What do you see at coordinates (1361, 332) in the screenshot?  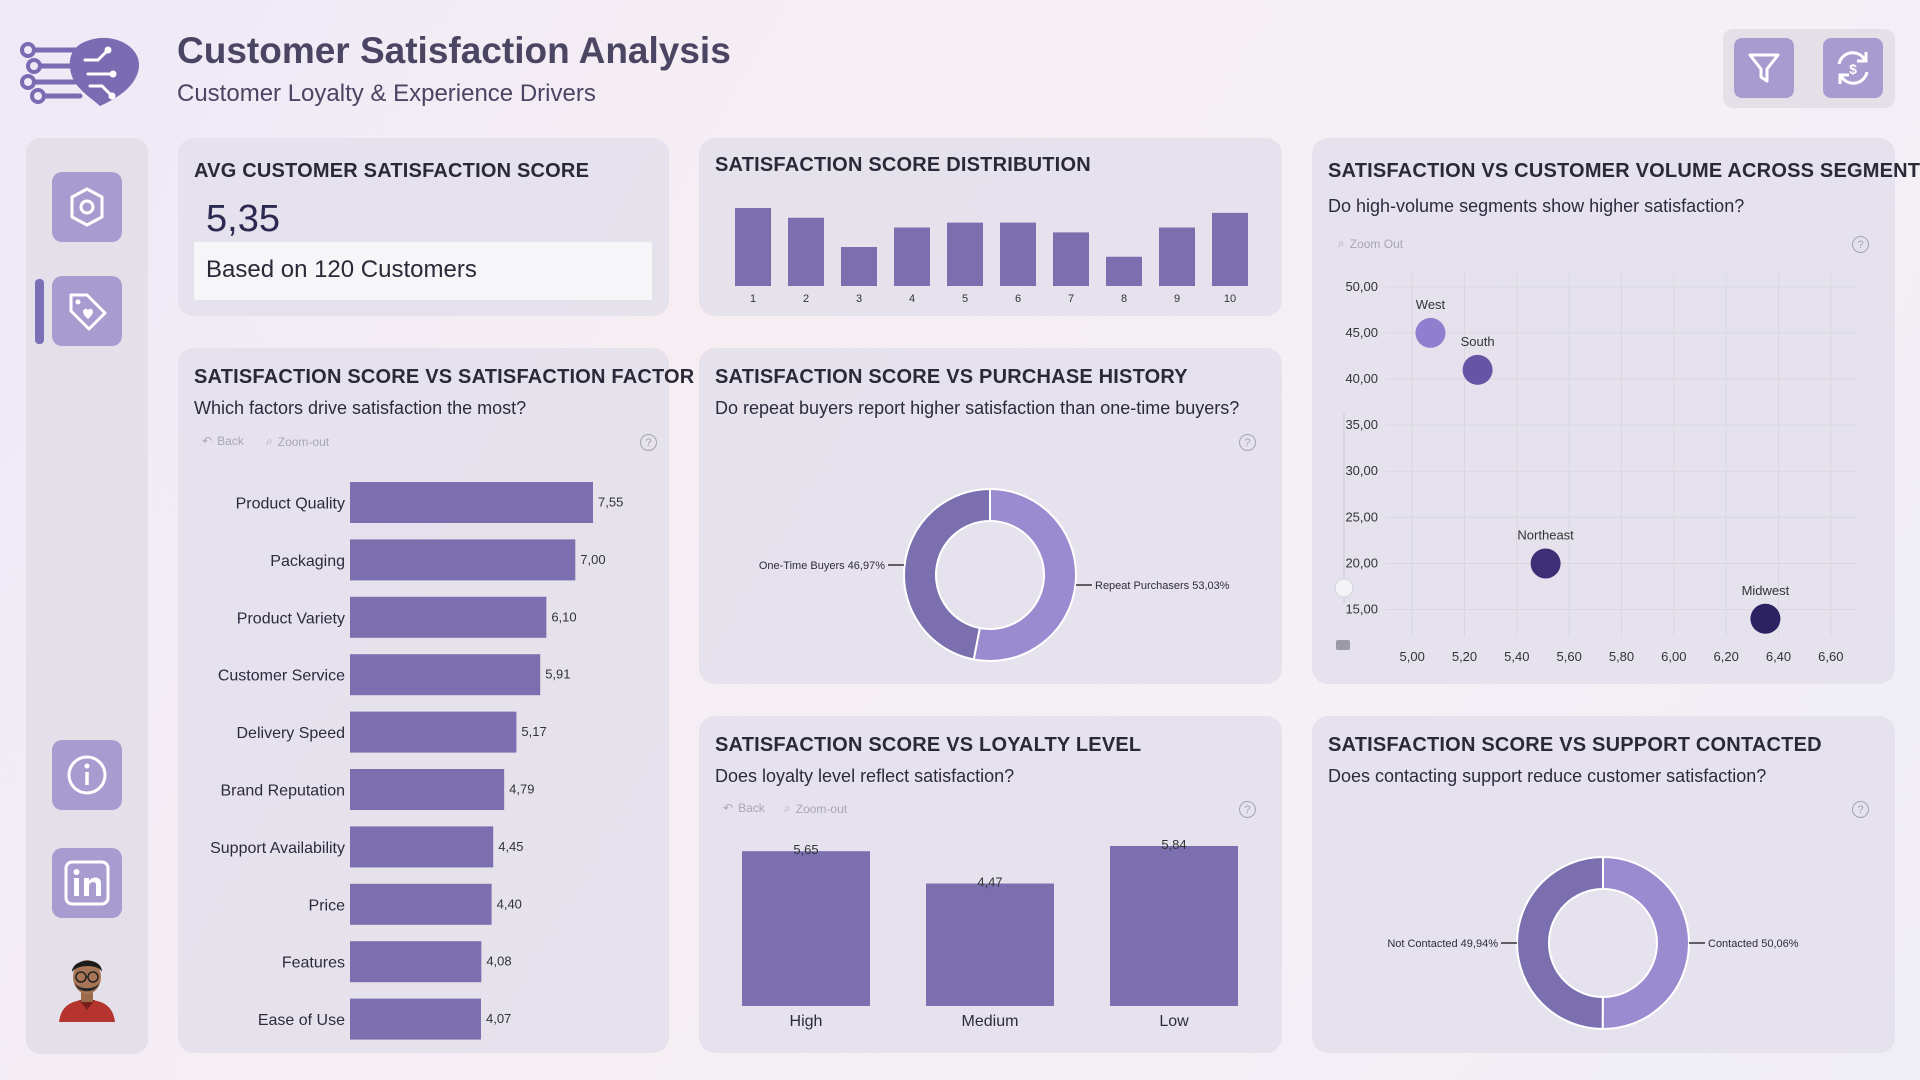 I see `segment-y-tick-label: 45,00` at bounding box center [1361, 332].